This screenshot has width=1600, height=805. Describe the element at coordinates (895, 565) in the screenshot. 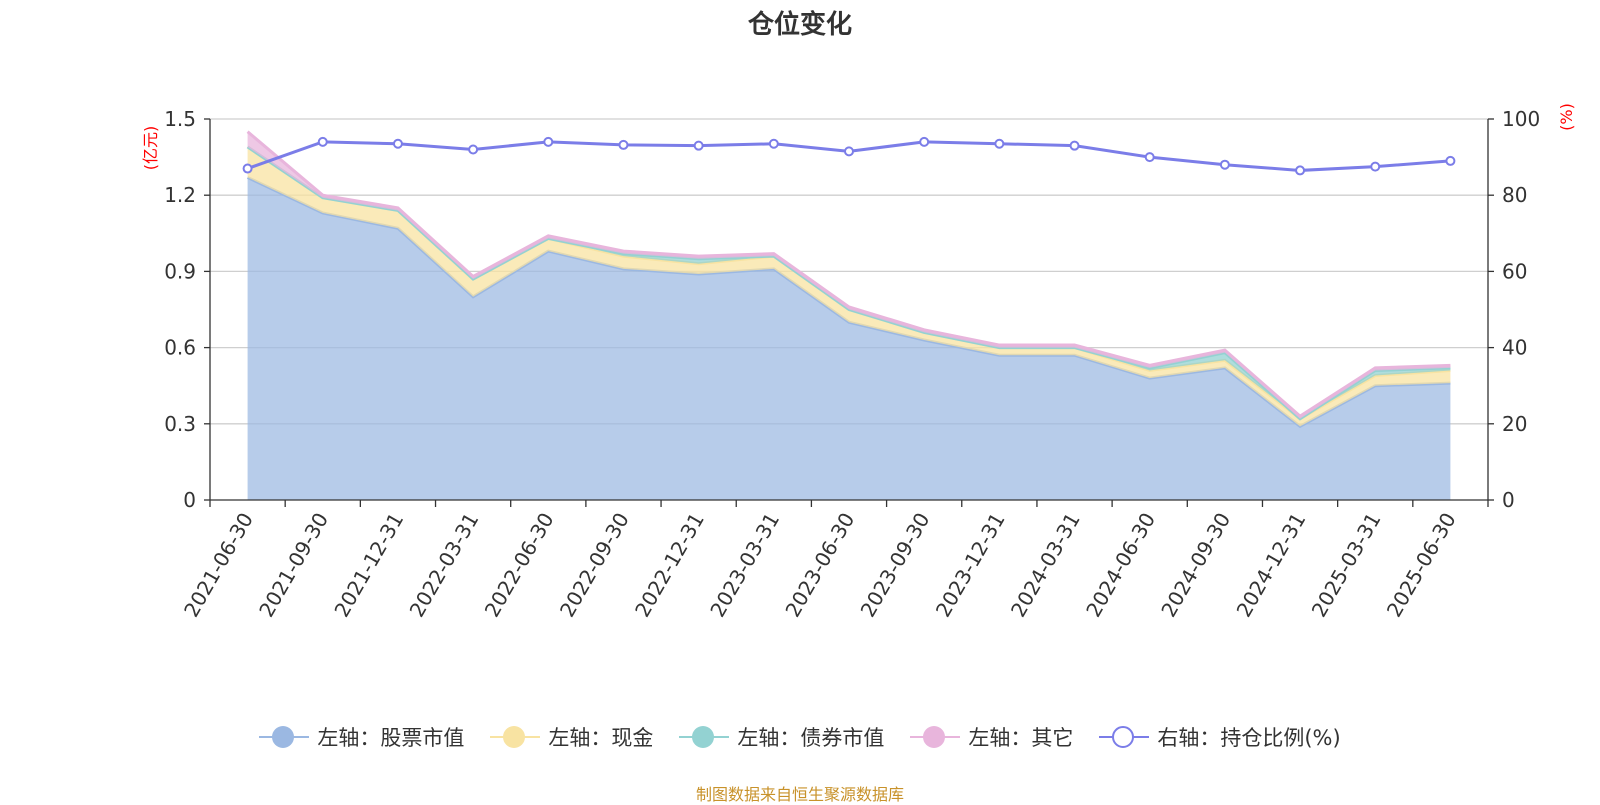

I see `x-tick-label: 2023-09-30` at that location.